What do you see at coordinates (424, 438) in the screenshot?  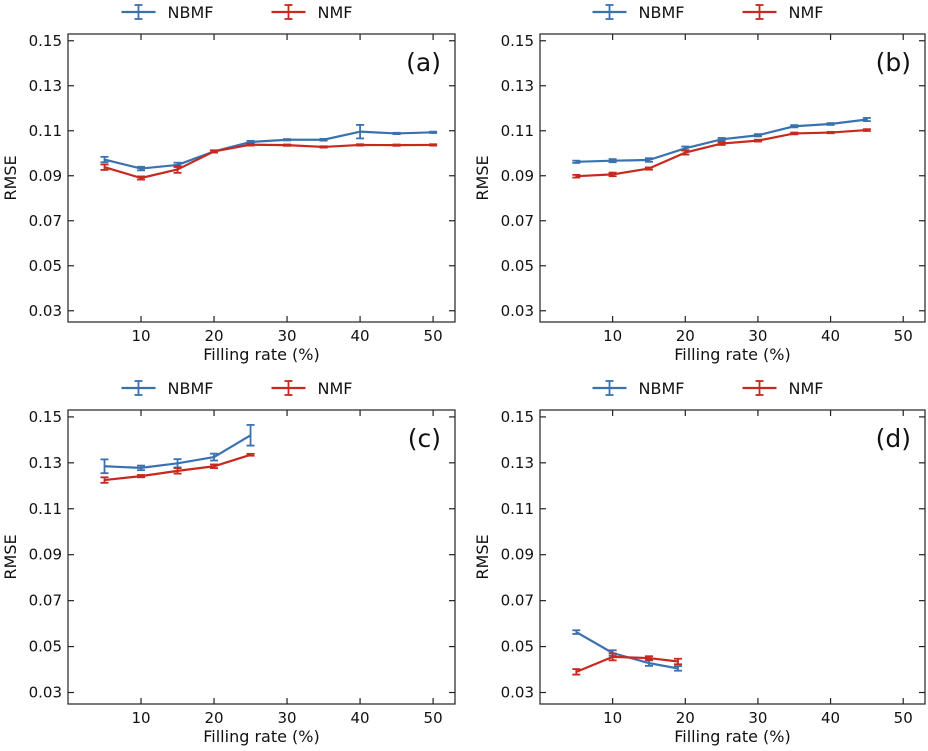 I see `panel-label: (c)` at bounding box center [424, 438].